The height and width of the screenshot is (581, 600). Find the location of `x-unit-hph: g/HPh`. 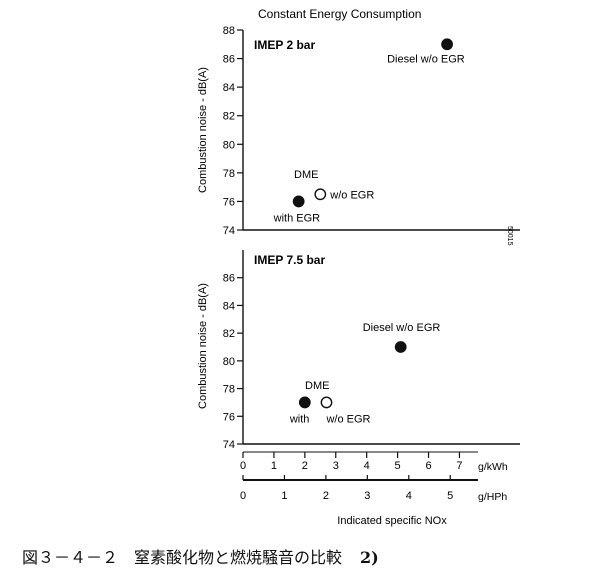

x-unit-hph: g/HPh is located at coordinates (492, 497).